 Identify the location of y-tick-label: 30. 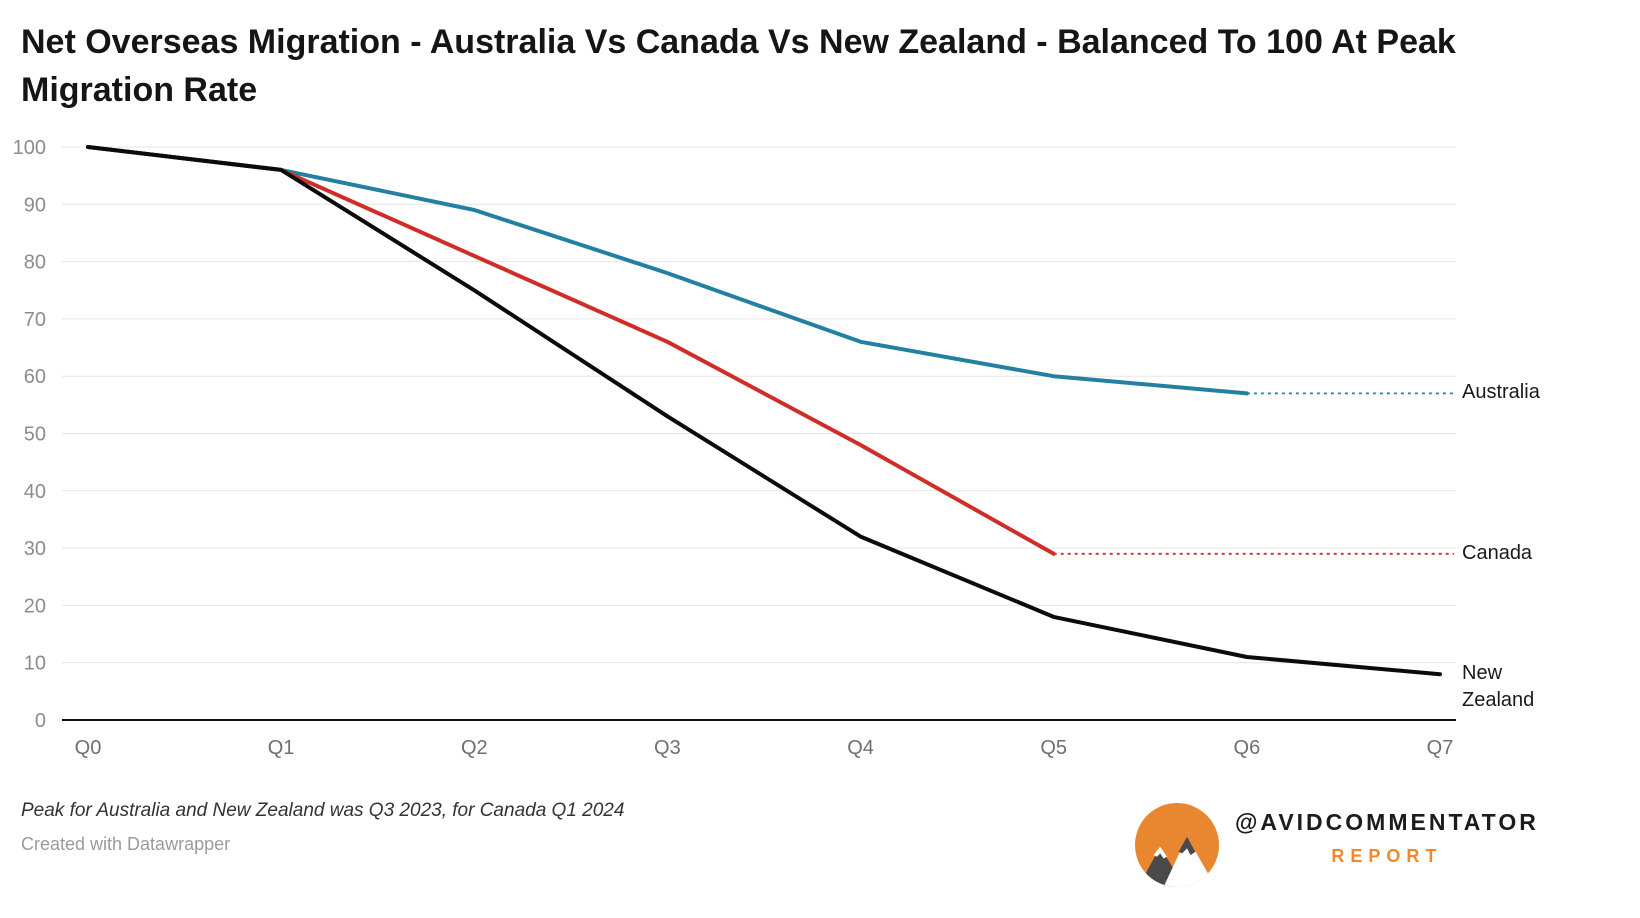
(35, 549).